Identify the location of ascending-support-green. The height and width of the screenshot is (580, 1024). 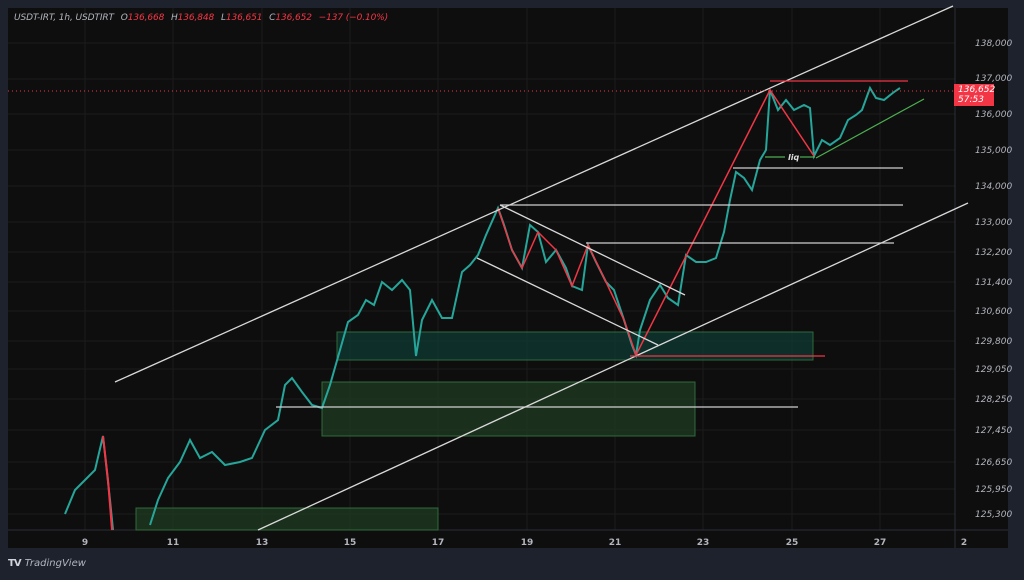
(870, 128).